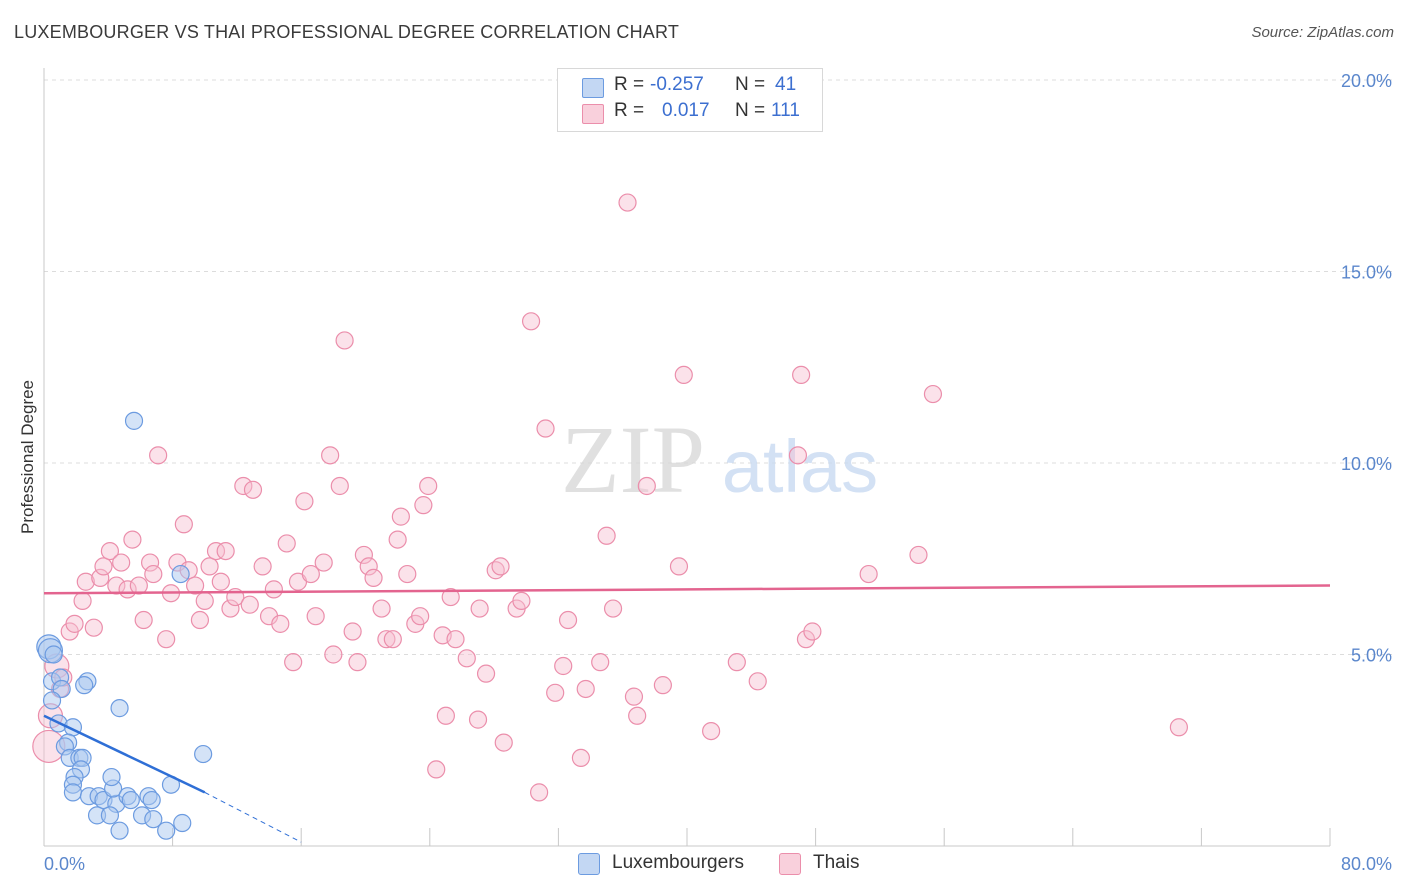  What do you see at coordinates (1371, 656) in the screenshot?
I see `y-tick-label: 5.0%` at bounding box center [1371, 656].